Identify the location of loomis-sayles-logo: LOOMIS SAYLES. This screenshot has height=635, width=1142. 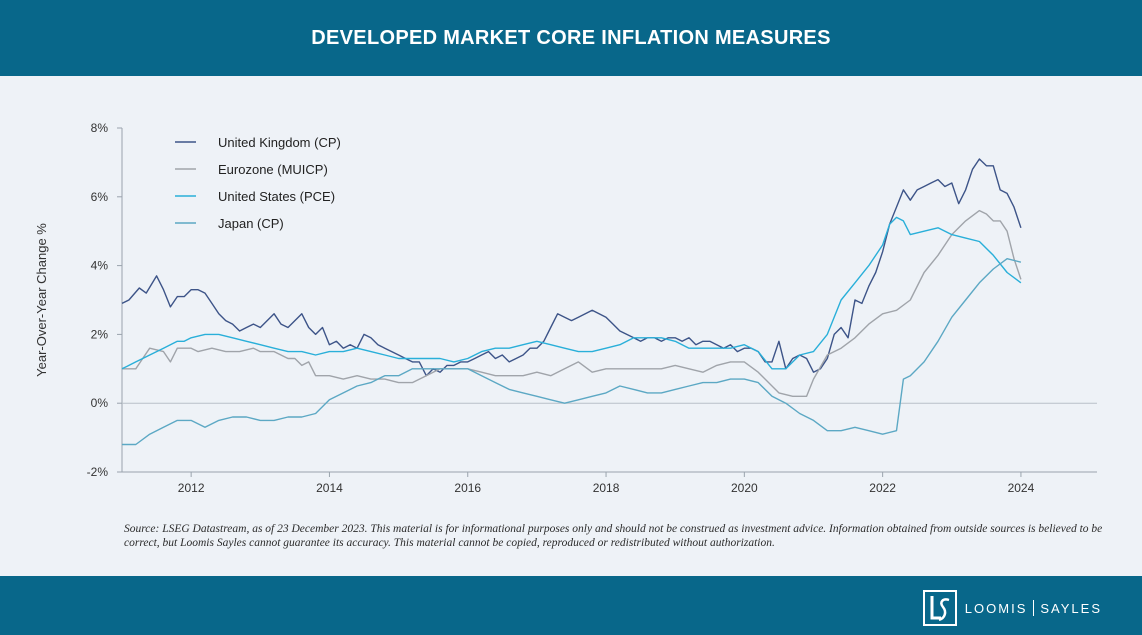
(1012, 608).